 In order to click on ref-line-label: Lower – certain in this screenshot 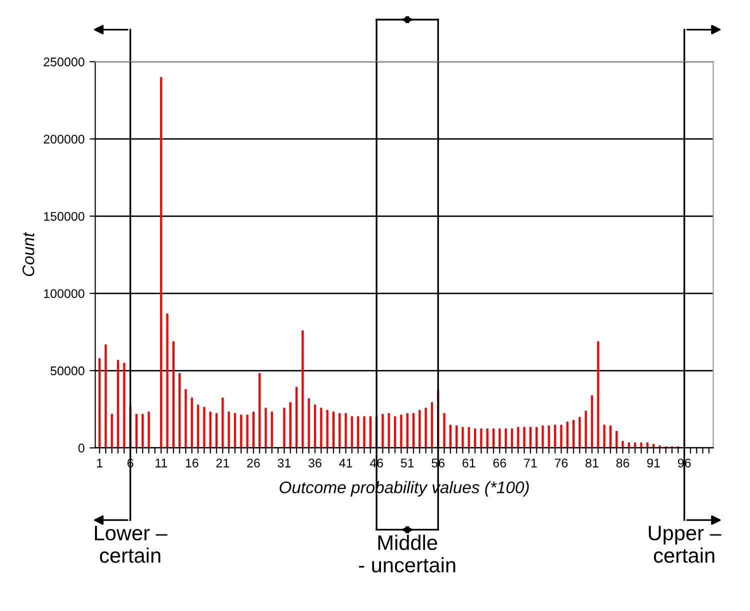, I will do `click(131, 544)`.